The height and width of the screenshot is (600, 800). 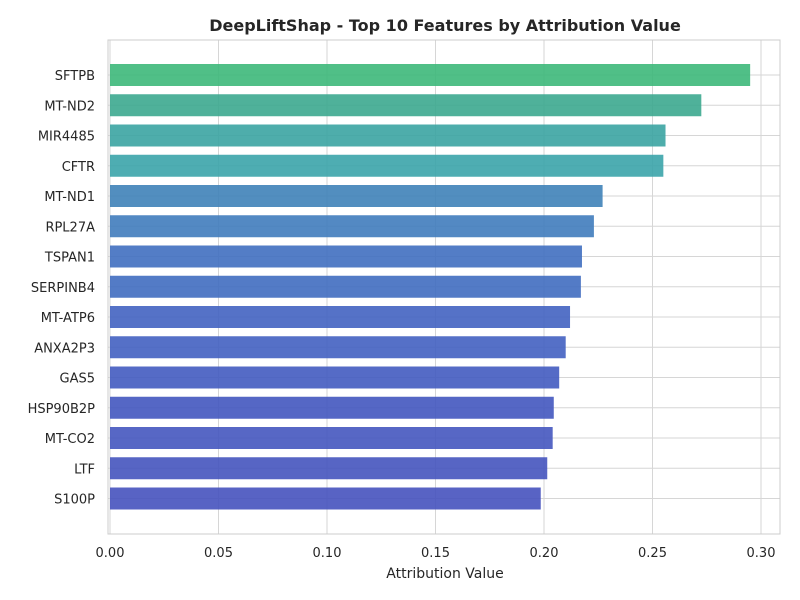 I want to click on x-tick-labels: 0.00 0.05 0.10 0.15 0.20 0.25 0.30, so click(x=436, y=553).